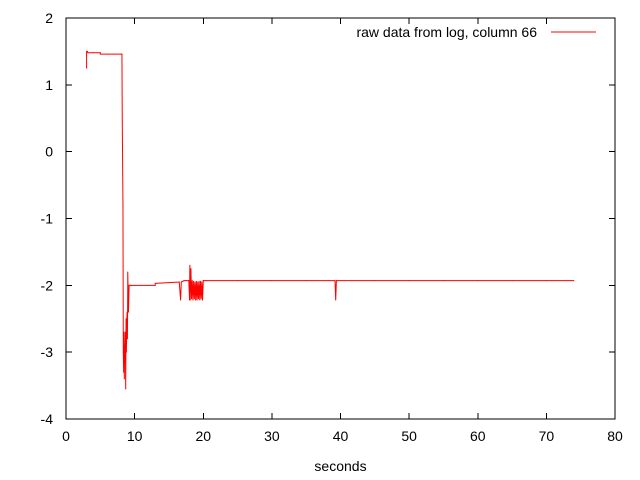  Describe the element at coordinates (49, 18) in the screenshot. I see `y-tick-label: 2` at that location.